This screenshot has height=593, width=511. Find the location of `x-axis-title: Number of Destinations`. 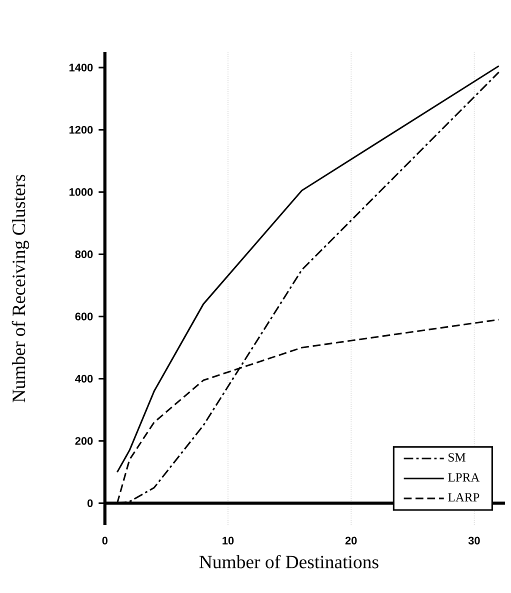

x-axis-title: Number of Destinations is located at coordinates (288, 561).